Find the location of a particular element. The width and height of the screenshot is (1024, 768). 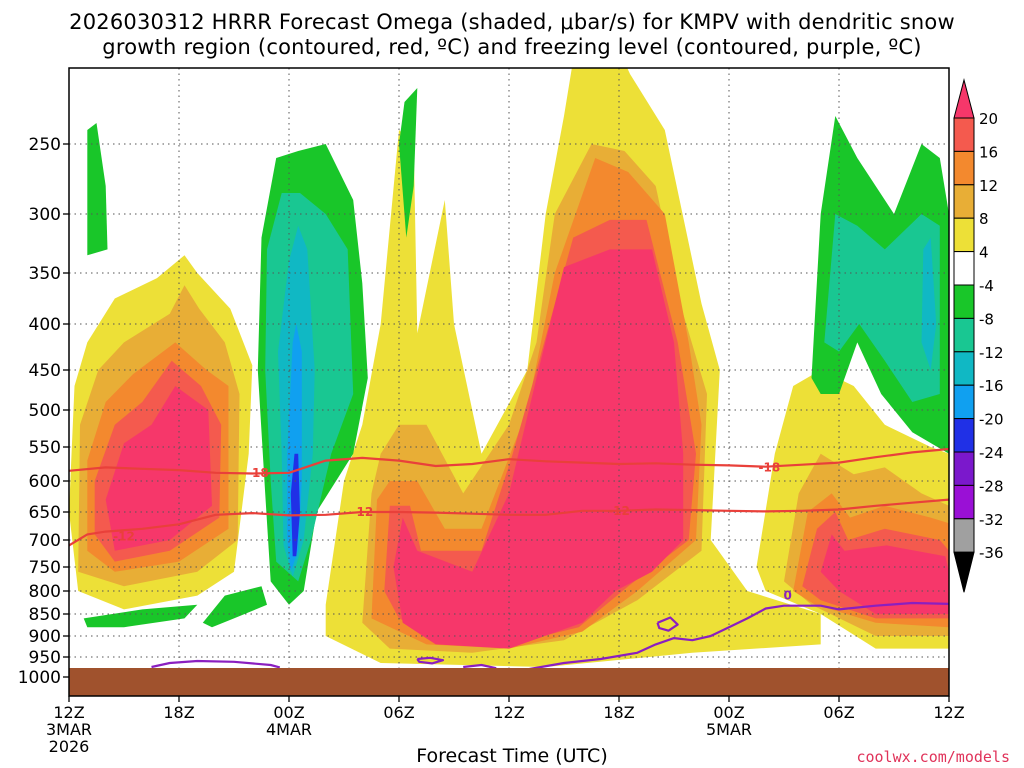

ytick-label-250: 250 is located at coordinates (45, 145).